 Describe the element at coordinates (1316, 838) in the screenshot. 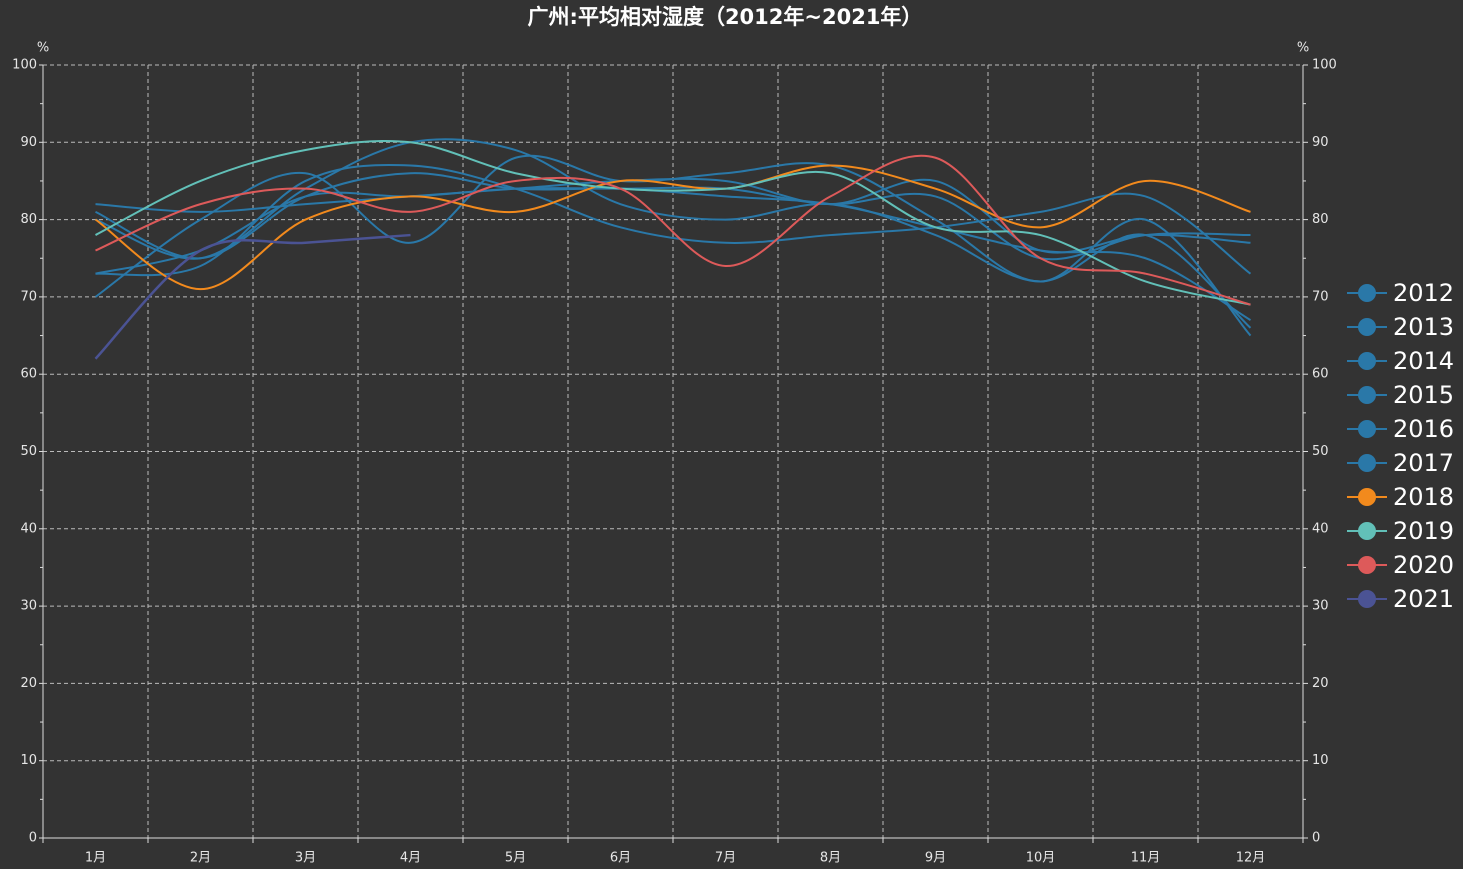

I see `y2-tick-label: 0` at that location.